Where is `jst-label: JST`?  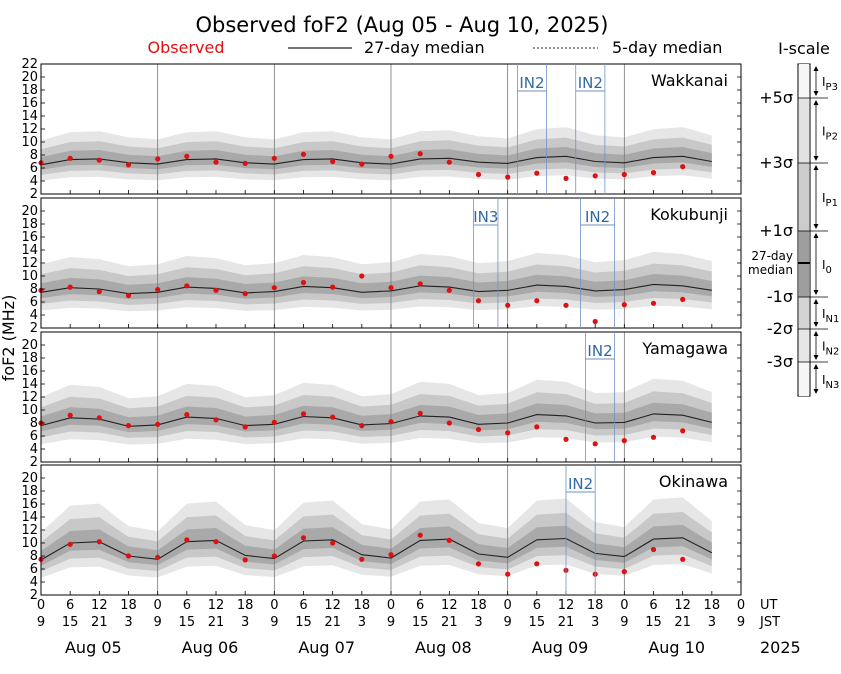 jst-label: JST is located at coordinates (769, 622).